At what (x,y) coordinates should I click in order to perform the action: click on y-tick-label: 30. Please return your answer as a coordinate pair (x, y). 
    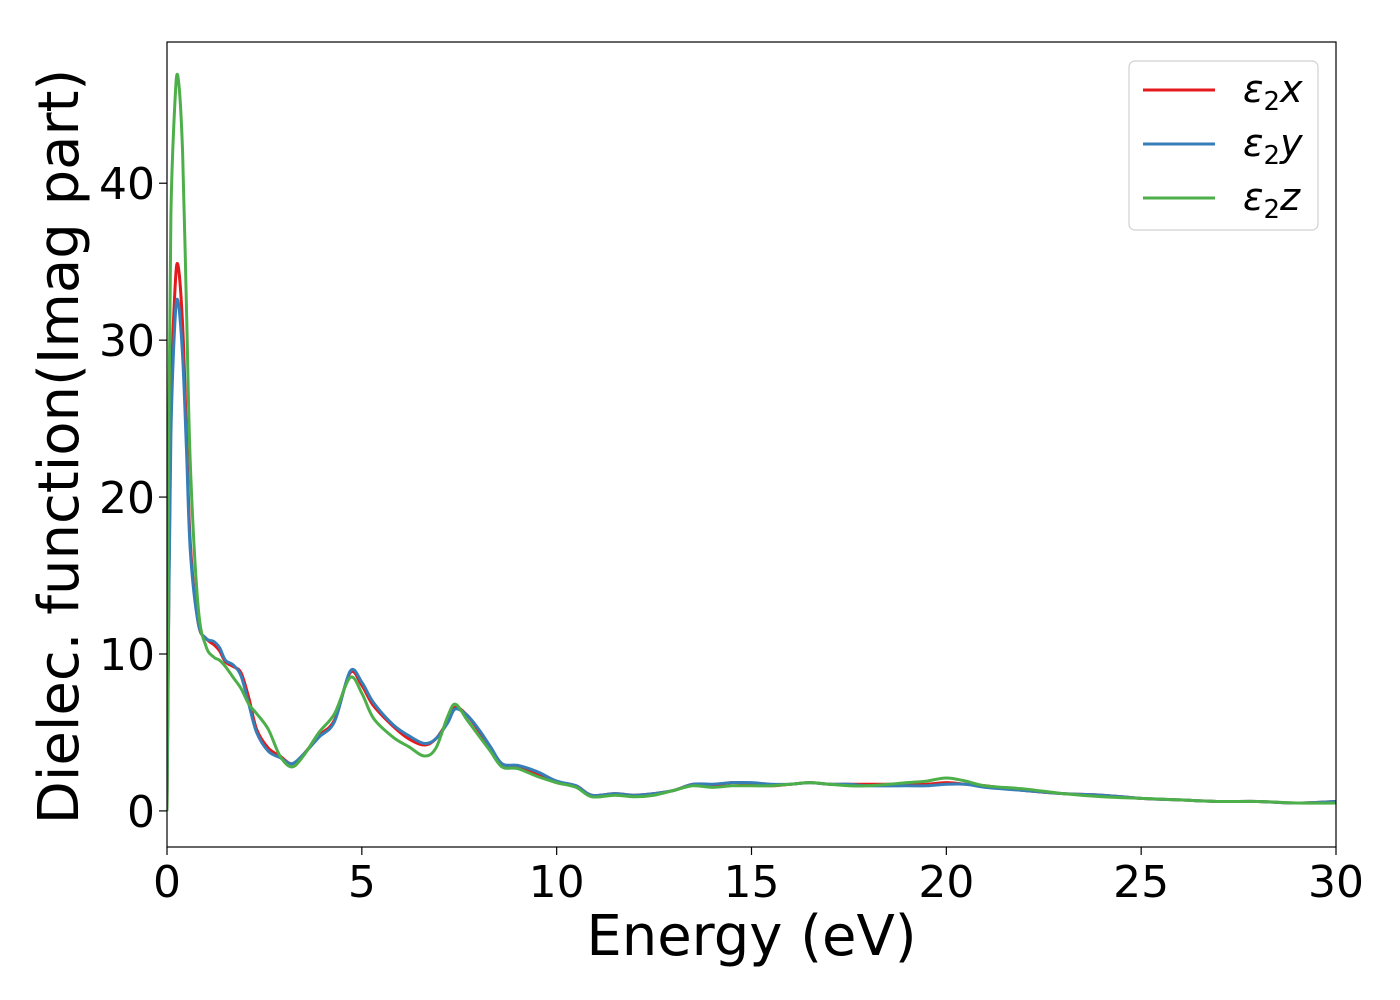
    Looking at the image, I should click on (127, 341).